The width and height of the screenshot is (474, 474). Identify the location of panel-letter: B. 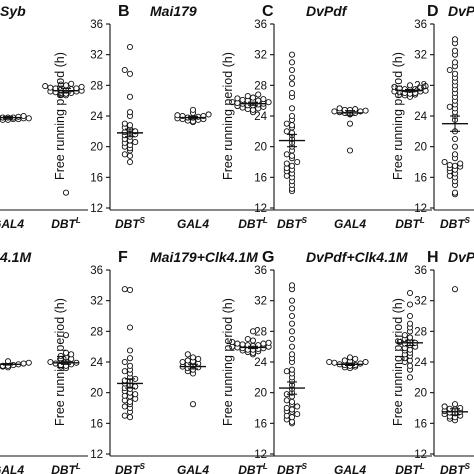
(124, 11).